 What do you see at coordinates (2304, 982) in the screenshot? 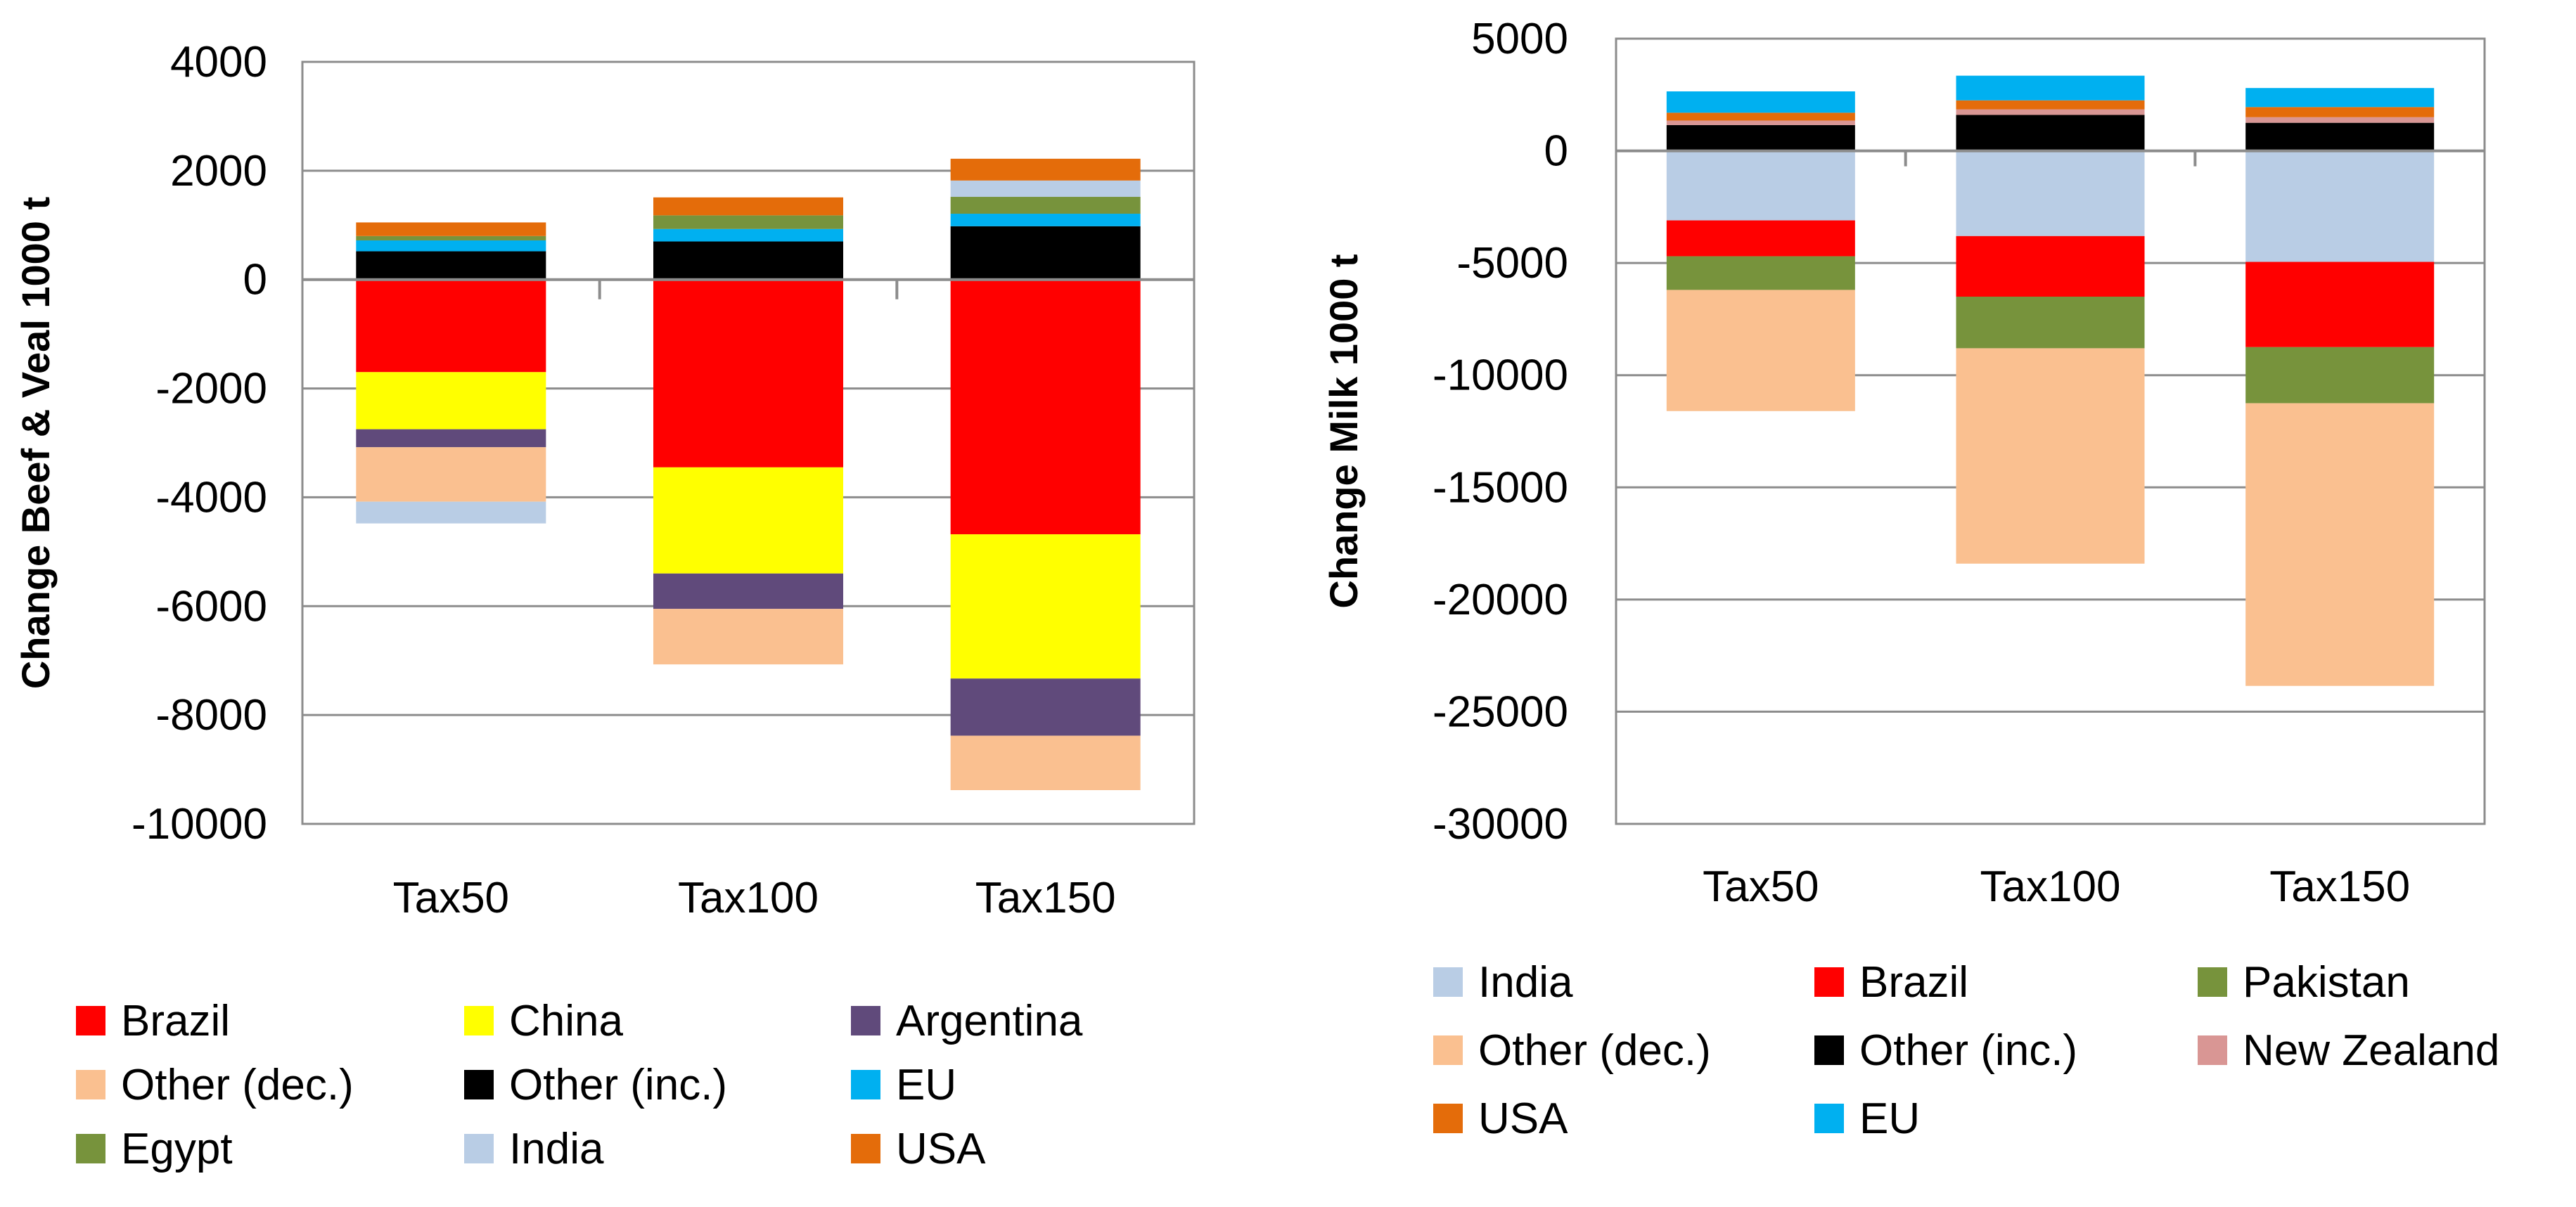
I see `legend-item-pakistan: Pakistan` at bounding box center [2304, 982].